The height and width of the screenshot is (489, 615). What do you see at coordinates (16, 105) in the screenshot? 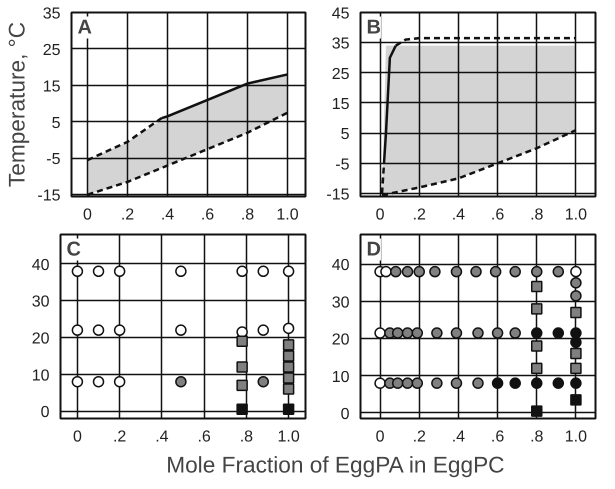
I see `y-axis-title: Temperature, °C` at bounding box center [16, 105].